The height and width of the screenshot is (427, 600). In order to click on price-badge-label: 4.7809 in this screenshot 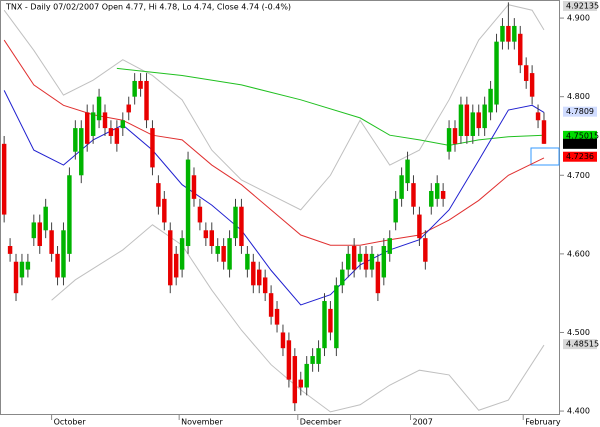, I will do `click(580, 111)`.